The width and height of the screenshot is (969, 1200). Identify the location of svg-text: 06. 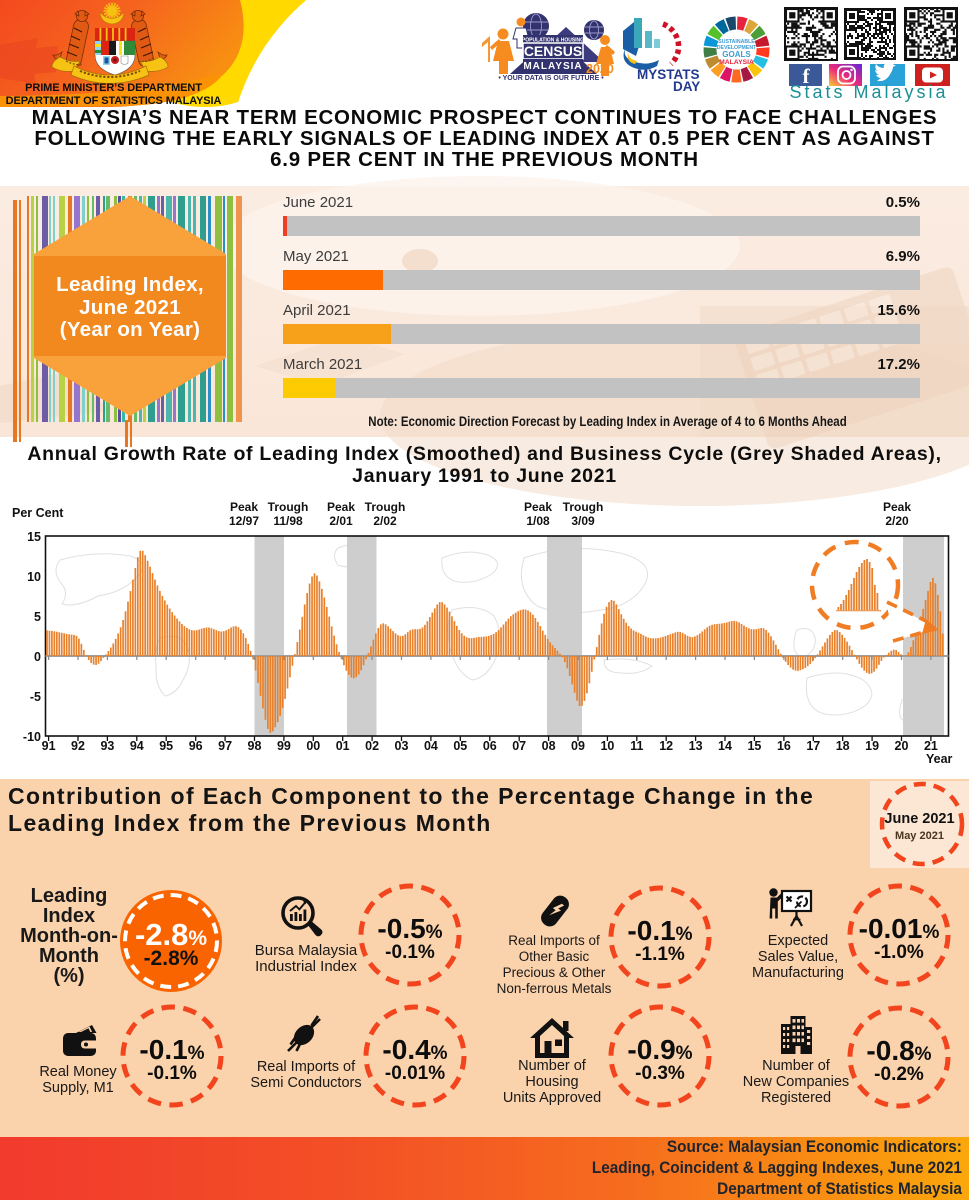
(490, 746).